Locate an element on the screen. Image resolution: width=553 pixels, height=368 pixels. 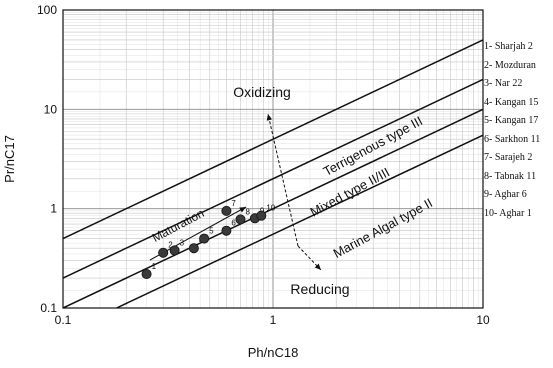
legend-item: 5- Kangan 17 is located at coordinates (511, 120).